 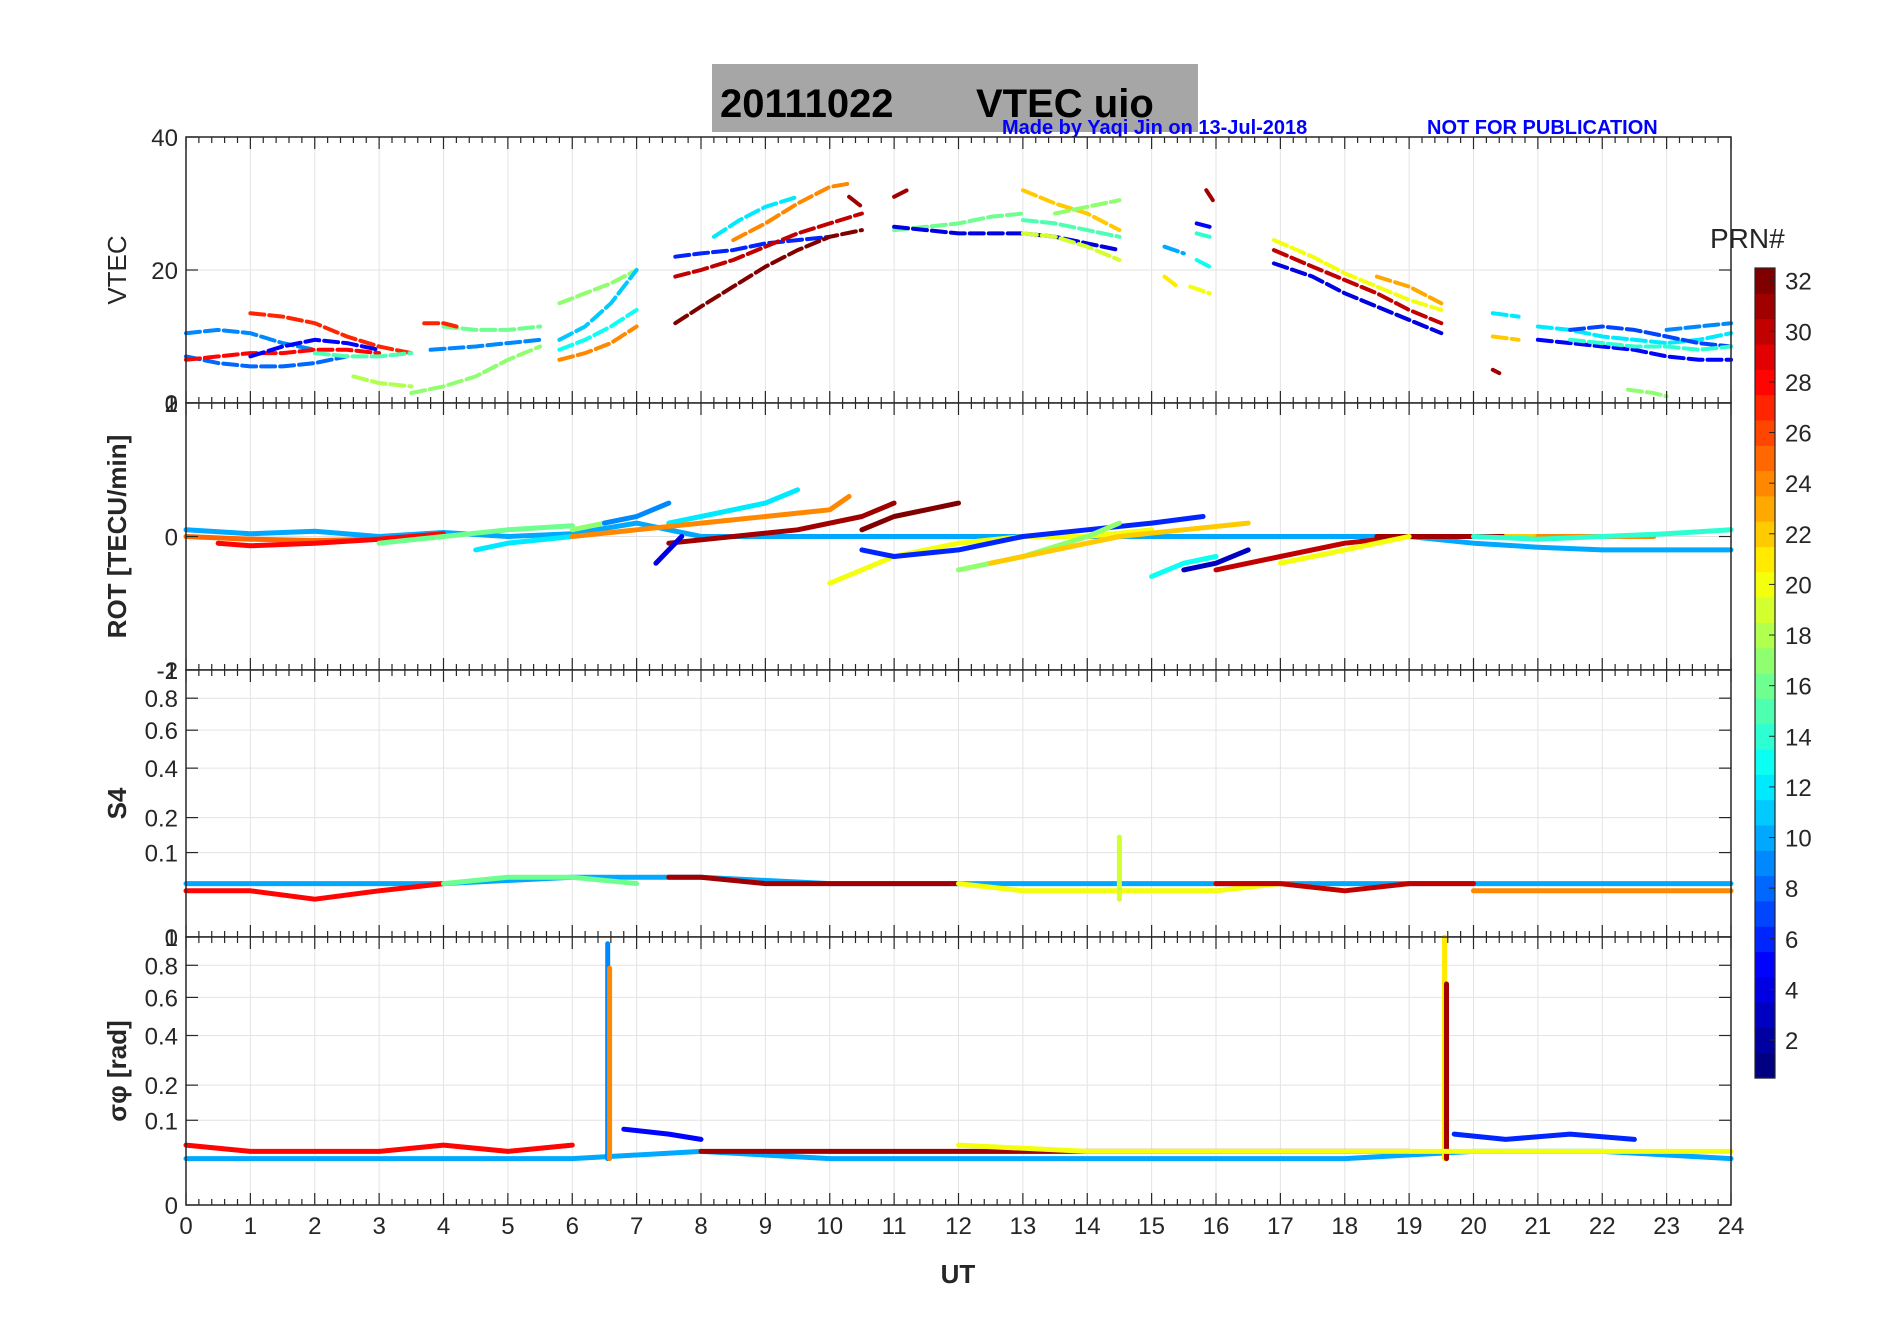 What do you see at coordinates (1798, 585) in the screenshot?
I see `colorbar-tick-label: 20` at bounding box center [1798, 585].